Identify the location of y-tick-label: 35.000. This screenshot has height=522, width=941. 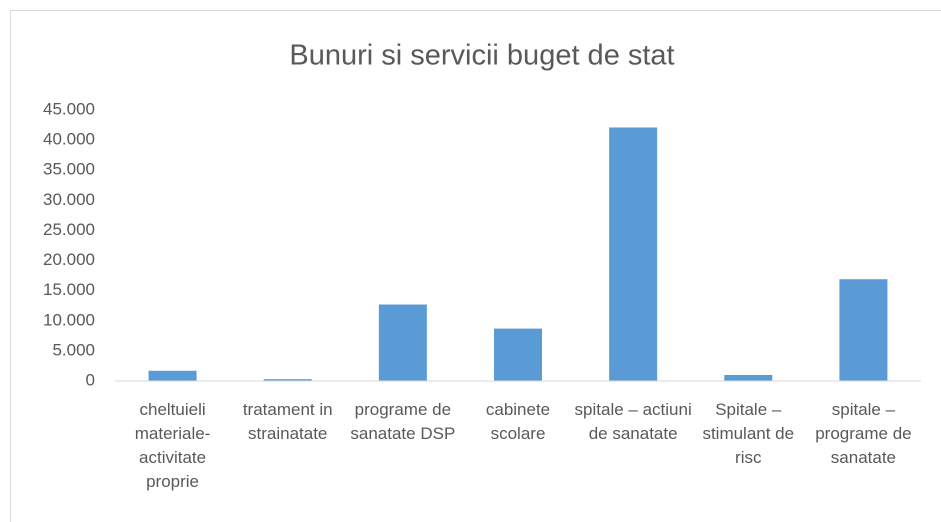
(69, 169).